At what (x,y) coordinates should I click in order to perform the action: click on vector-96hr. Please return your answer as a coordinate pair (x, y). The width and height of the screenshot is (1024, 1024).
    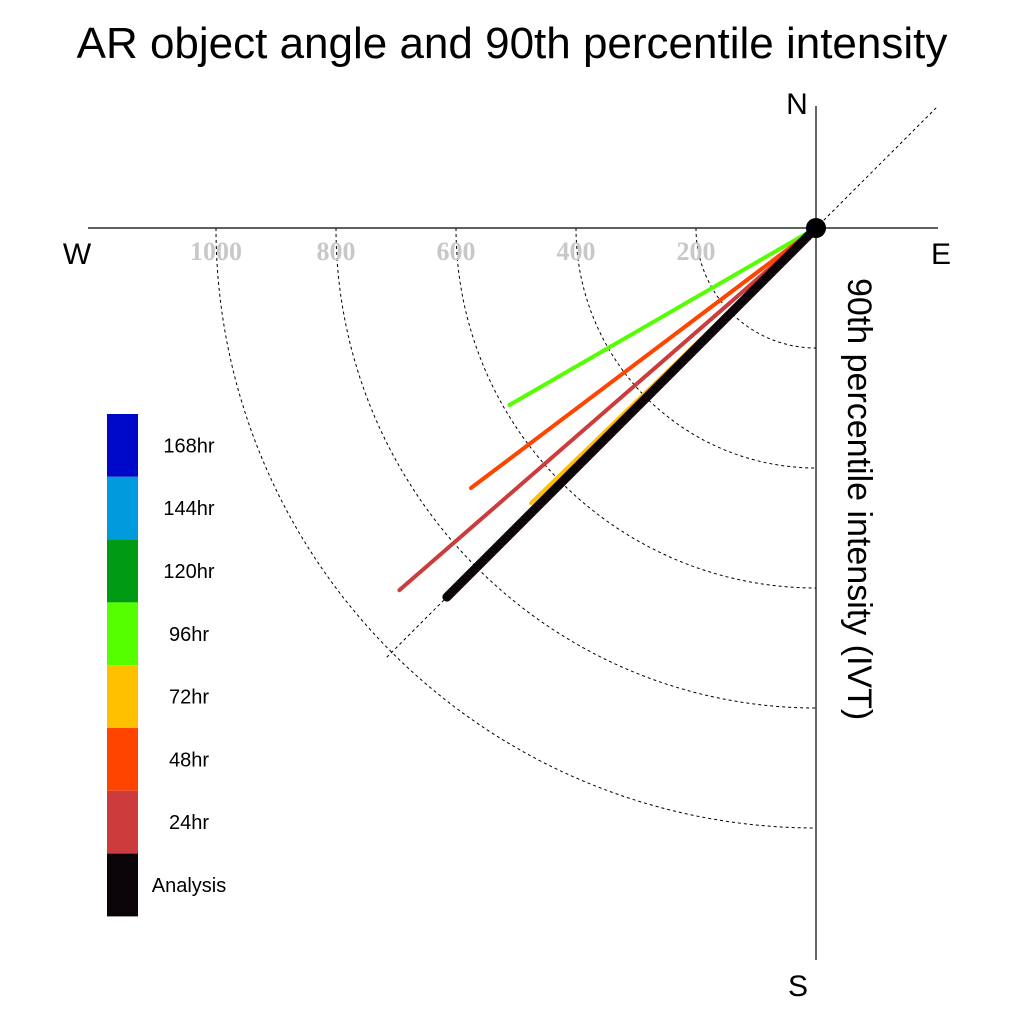
    Looking at the image, I should click on (662, 316).